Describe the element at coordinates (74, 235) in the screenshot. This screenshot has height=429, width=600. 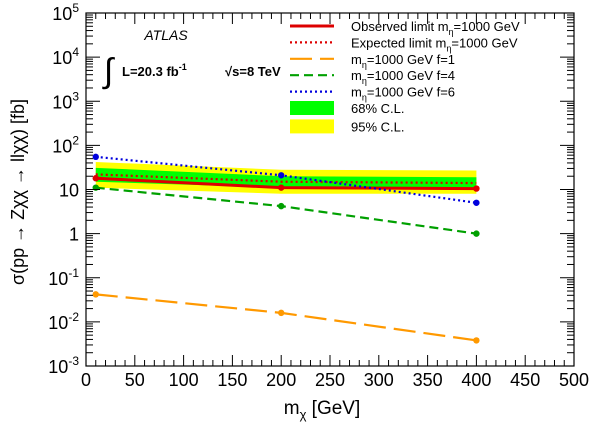
I see `y-tick-label: 1` at that location.